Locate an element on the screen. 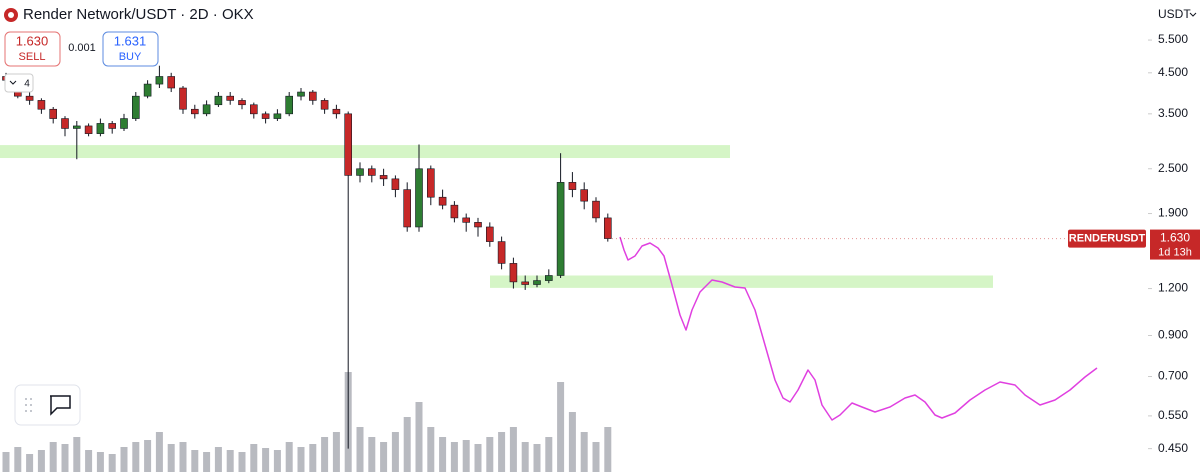  y-tick-label: 1.200 is located at coordinates (1173, 288).